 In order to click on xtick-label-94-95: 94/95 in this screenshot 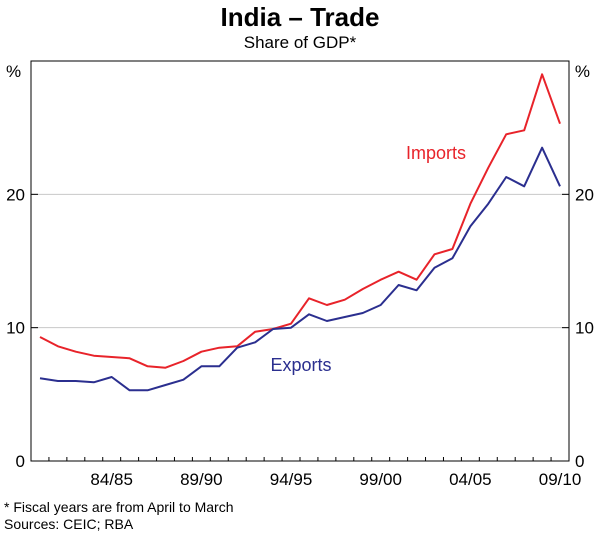, I will do `click(291, 479)`.